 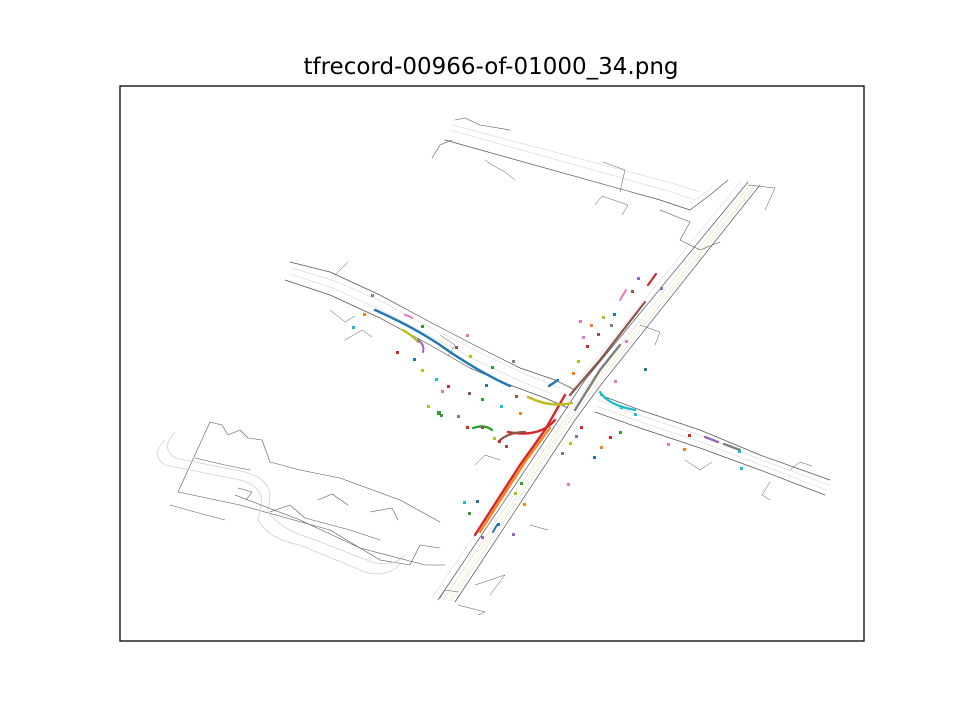 I want to click on trajectory-orange-main, so click(x=515, y=480).